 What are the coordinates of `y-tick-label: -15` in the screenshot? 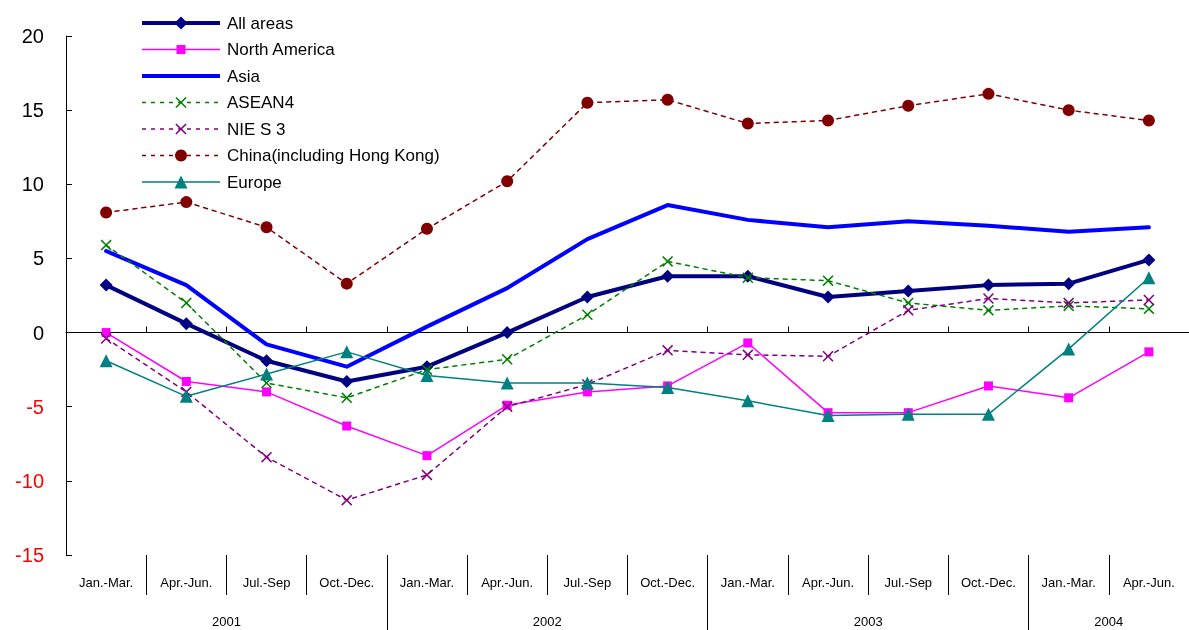 It's located at (29, 555).